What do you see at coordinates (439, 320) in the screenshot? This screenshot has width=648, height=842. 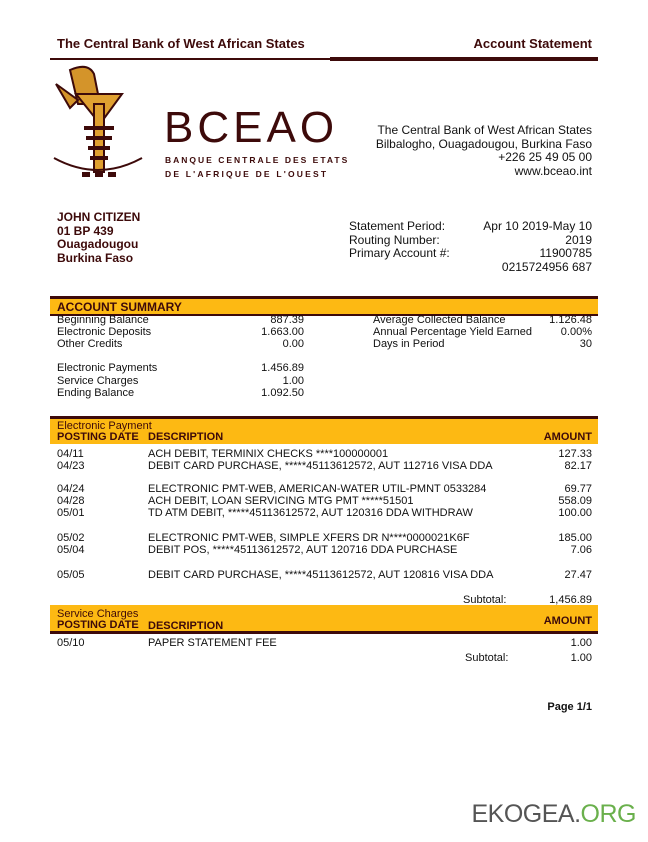 I see `summary-label: Average Collected Balance` at bounding box center [439, 320].